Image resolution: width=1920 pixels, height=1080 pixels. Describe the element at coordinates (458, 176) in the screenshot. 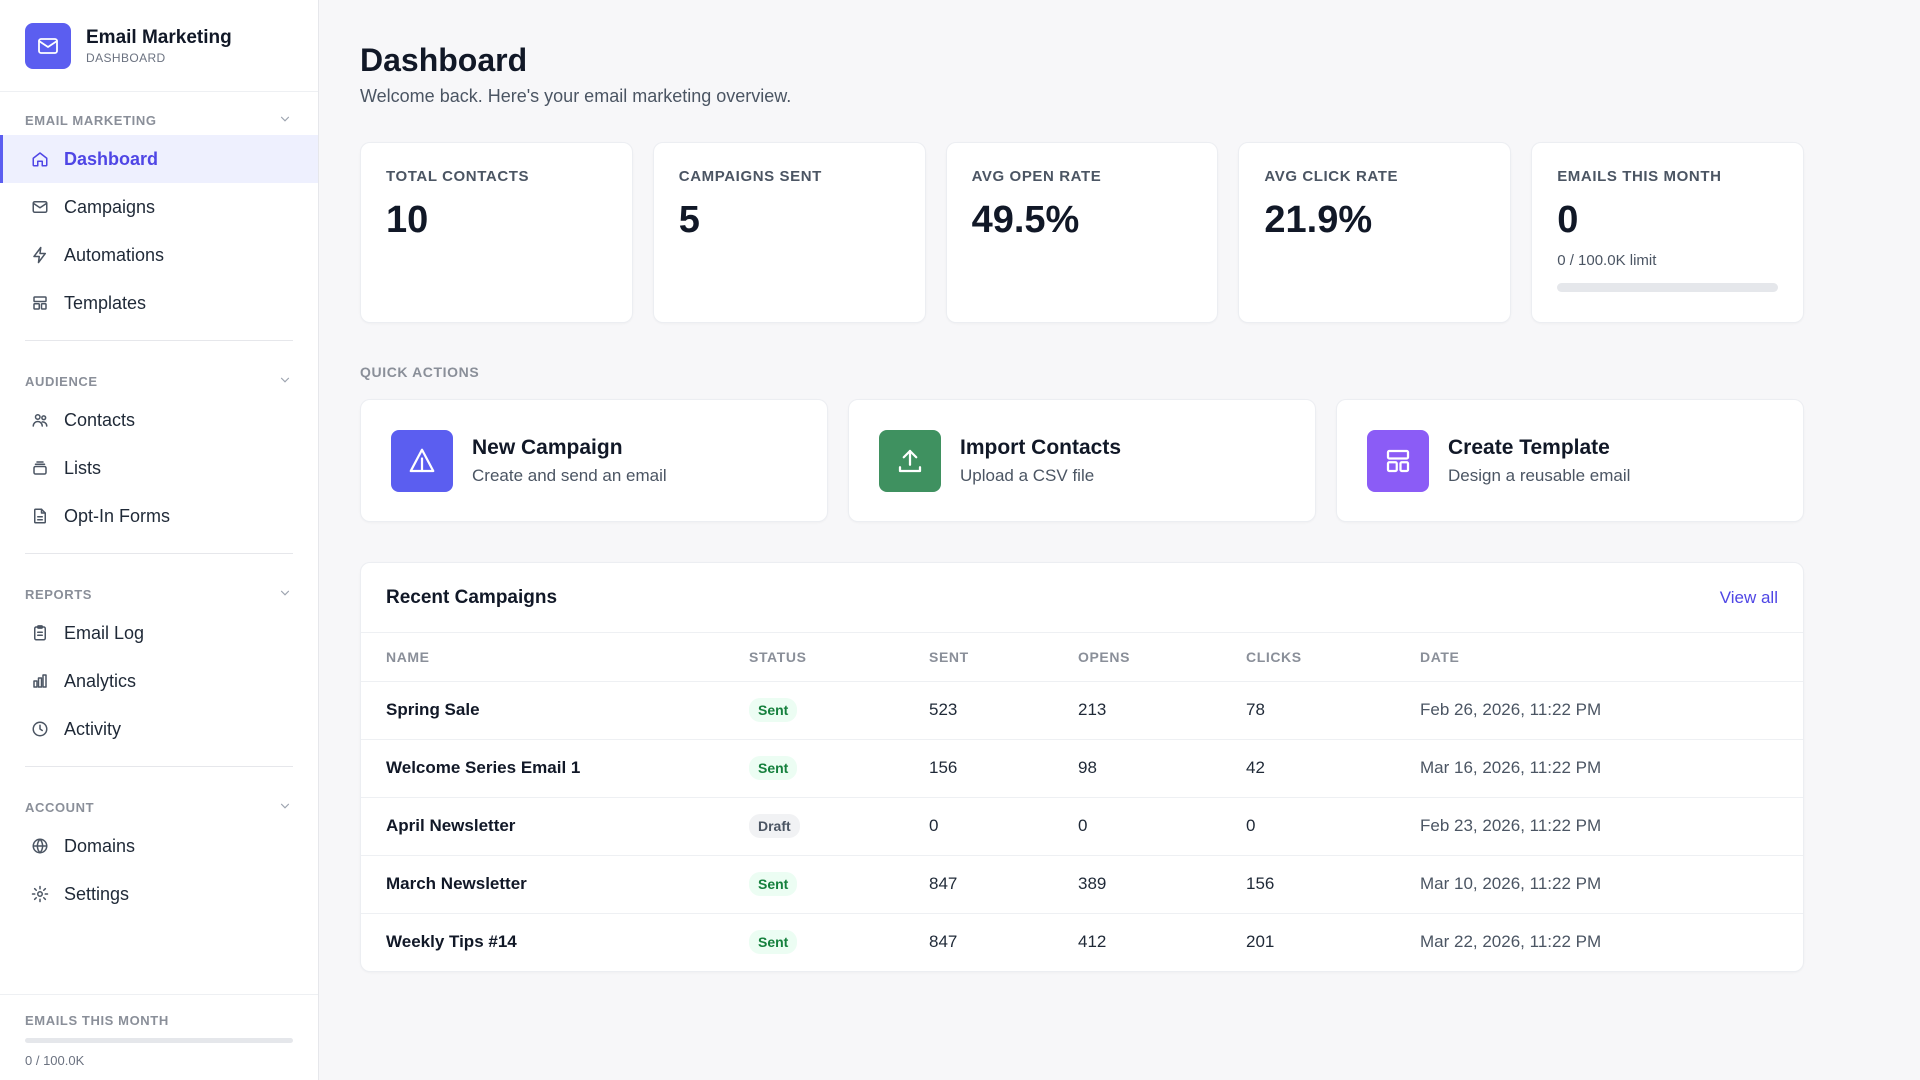

I see `stat-label: TOTAL CONTACTS` at that location.